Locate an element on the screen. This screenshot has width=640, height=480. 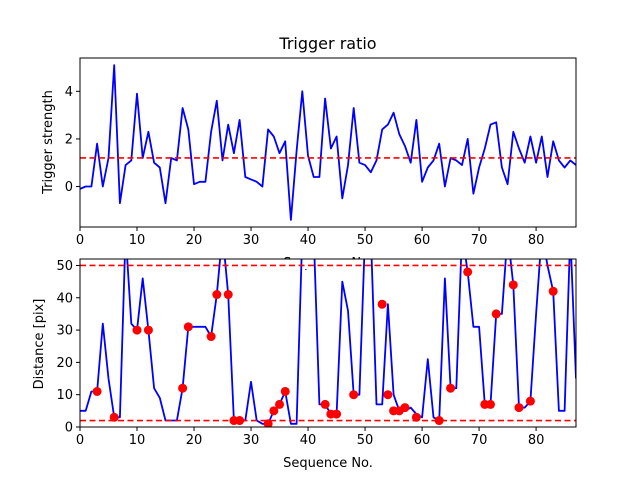
panel-overlap is located at coordinates (328, 264).